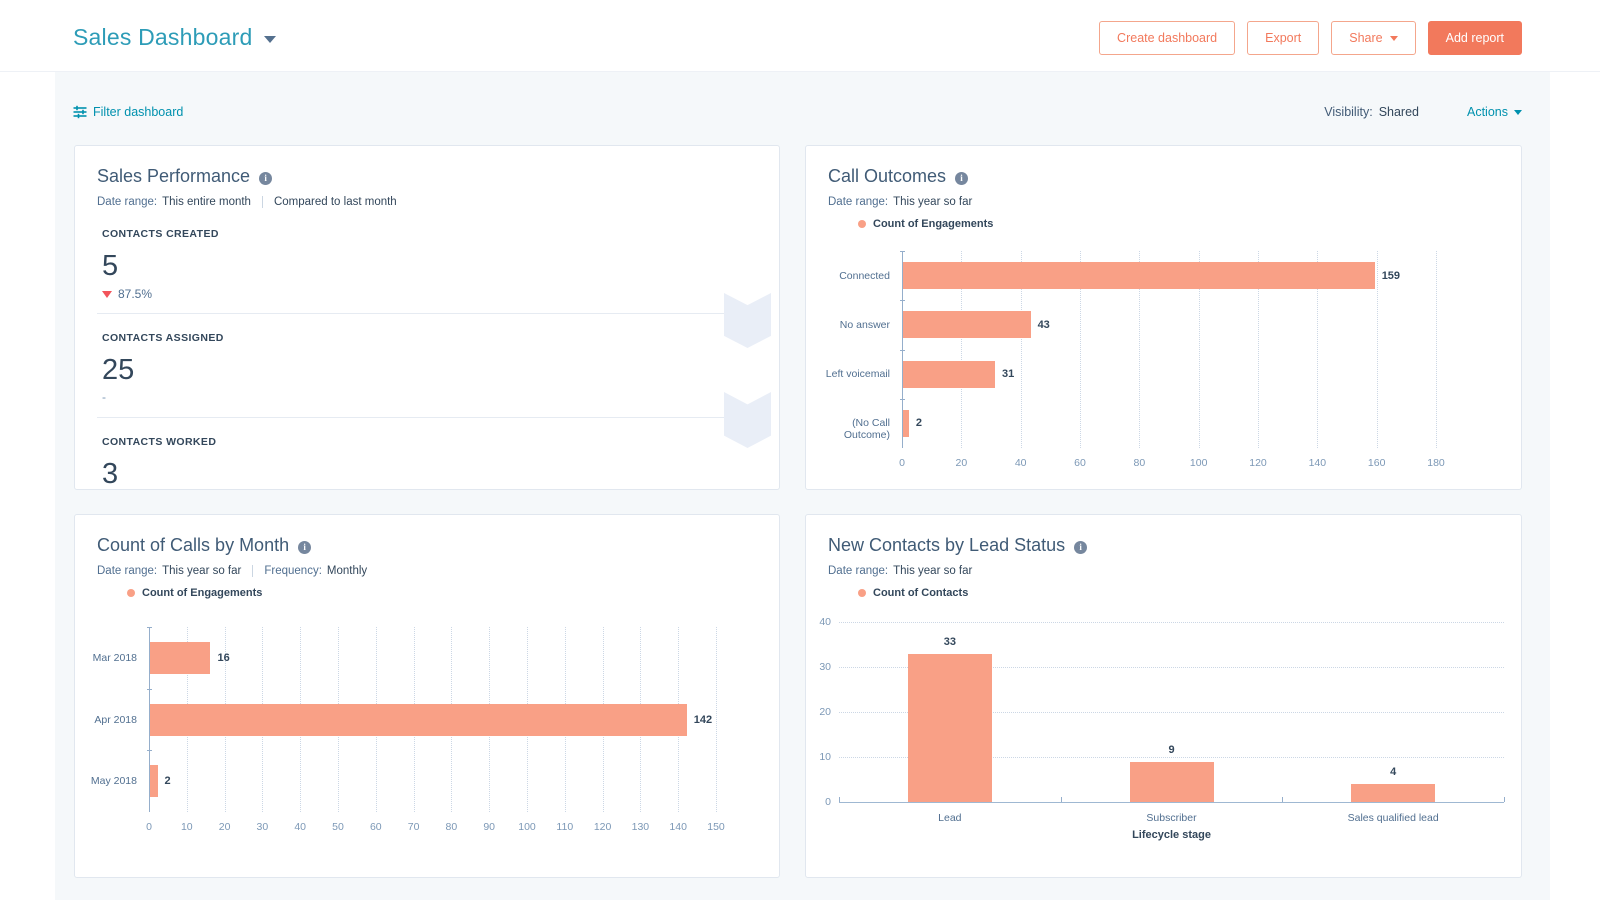  Describe the element at coordinates (128, 112) in the screenshot. I see `filter-dashboard-link: Filter dashboard` at that location.